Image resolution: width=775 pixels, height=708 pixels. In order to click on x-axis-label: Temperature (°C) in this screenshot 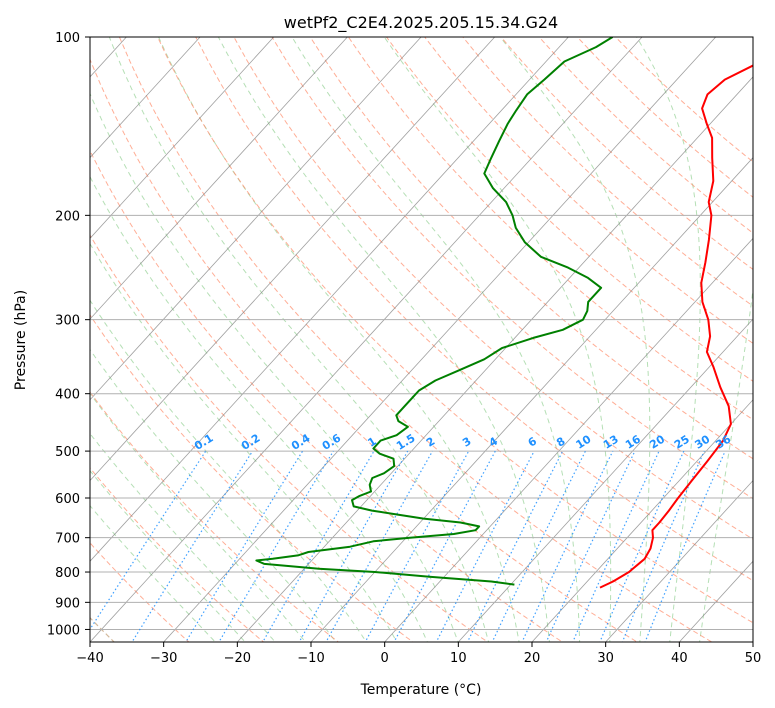, I will do `click(421, 690)`.